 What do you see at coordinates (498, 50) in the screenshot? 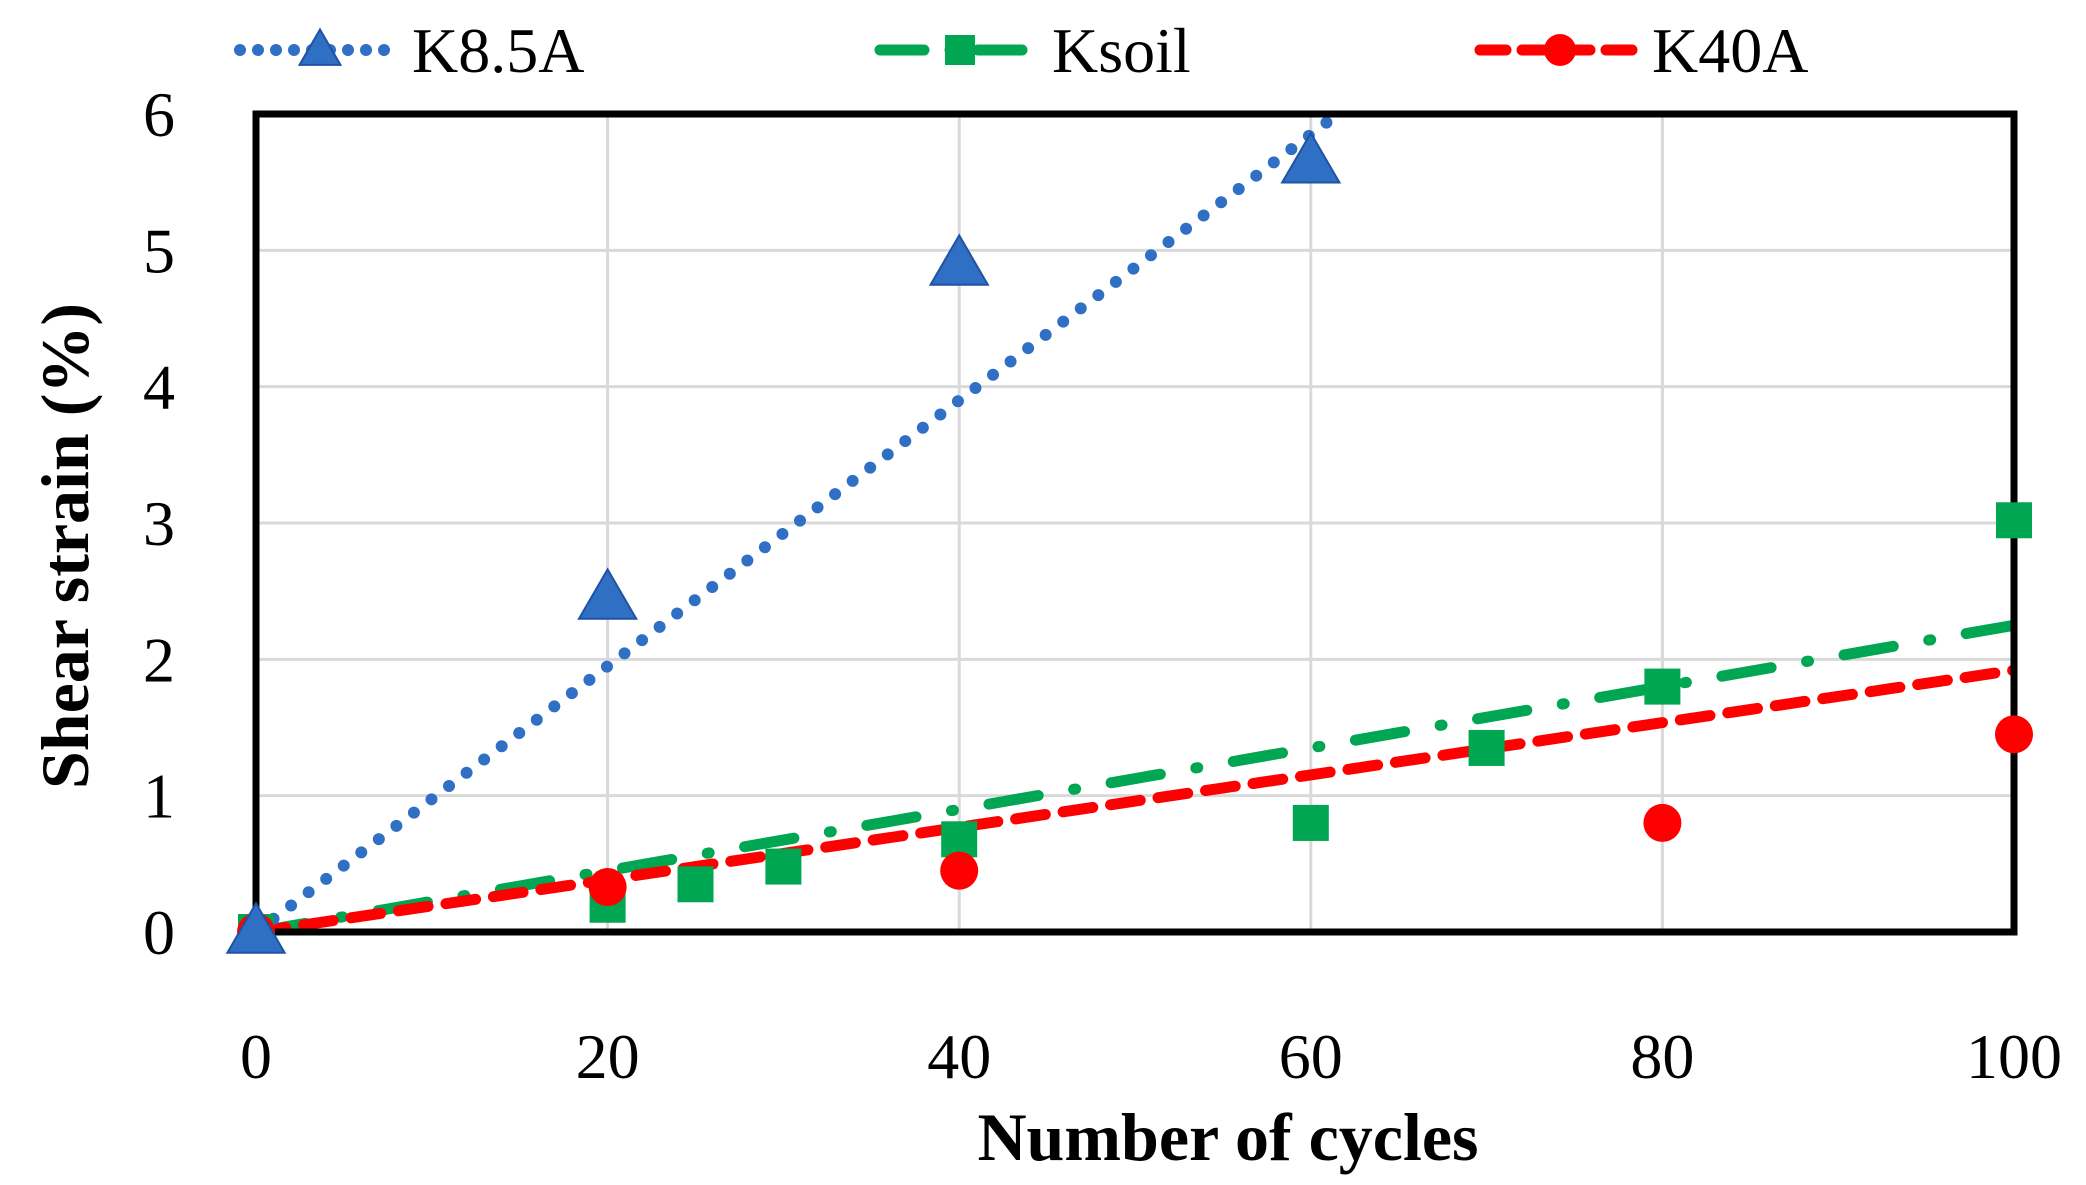
I see `legend-label-k8-5a: K8.5A` at bounding box center [498, 50].